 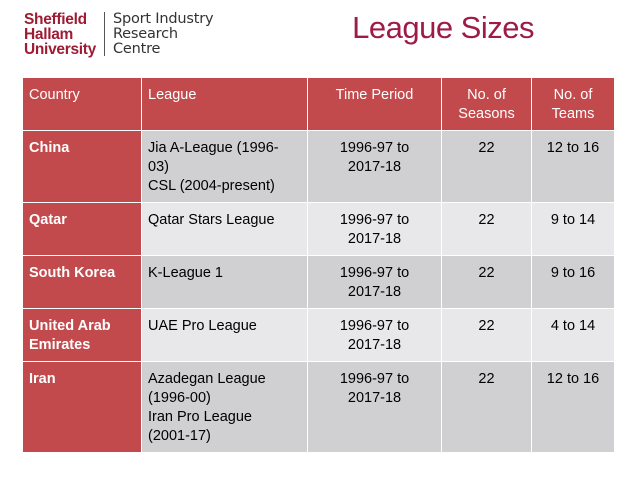 I want to click on league-name: 03), so click(x=158, y=167).